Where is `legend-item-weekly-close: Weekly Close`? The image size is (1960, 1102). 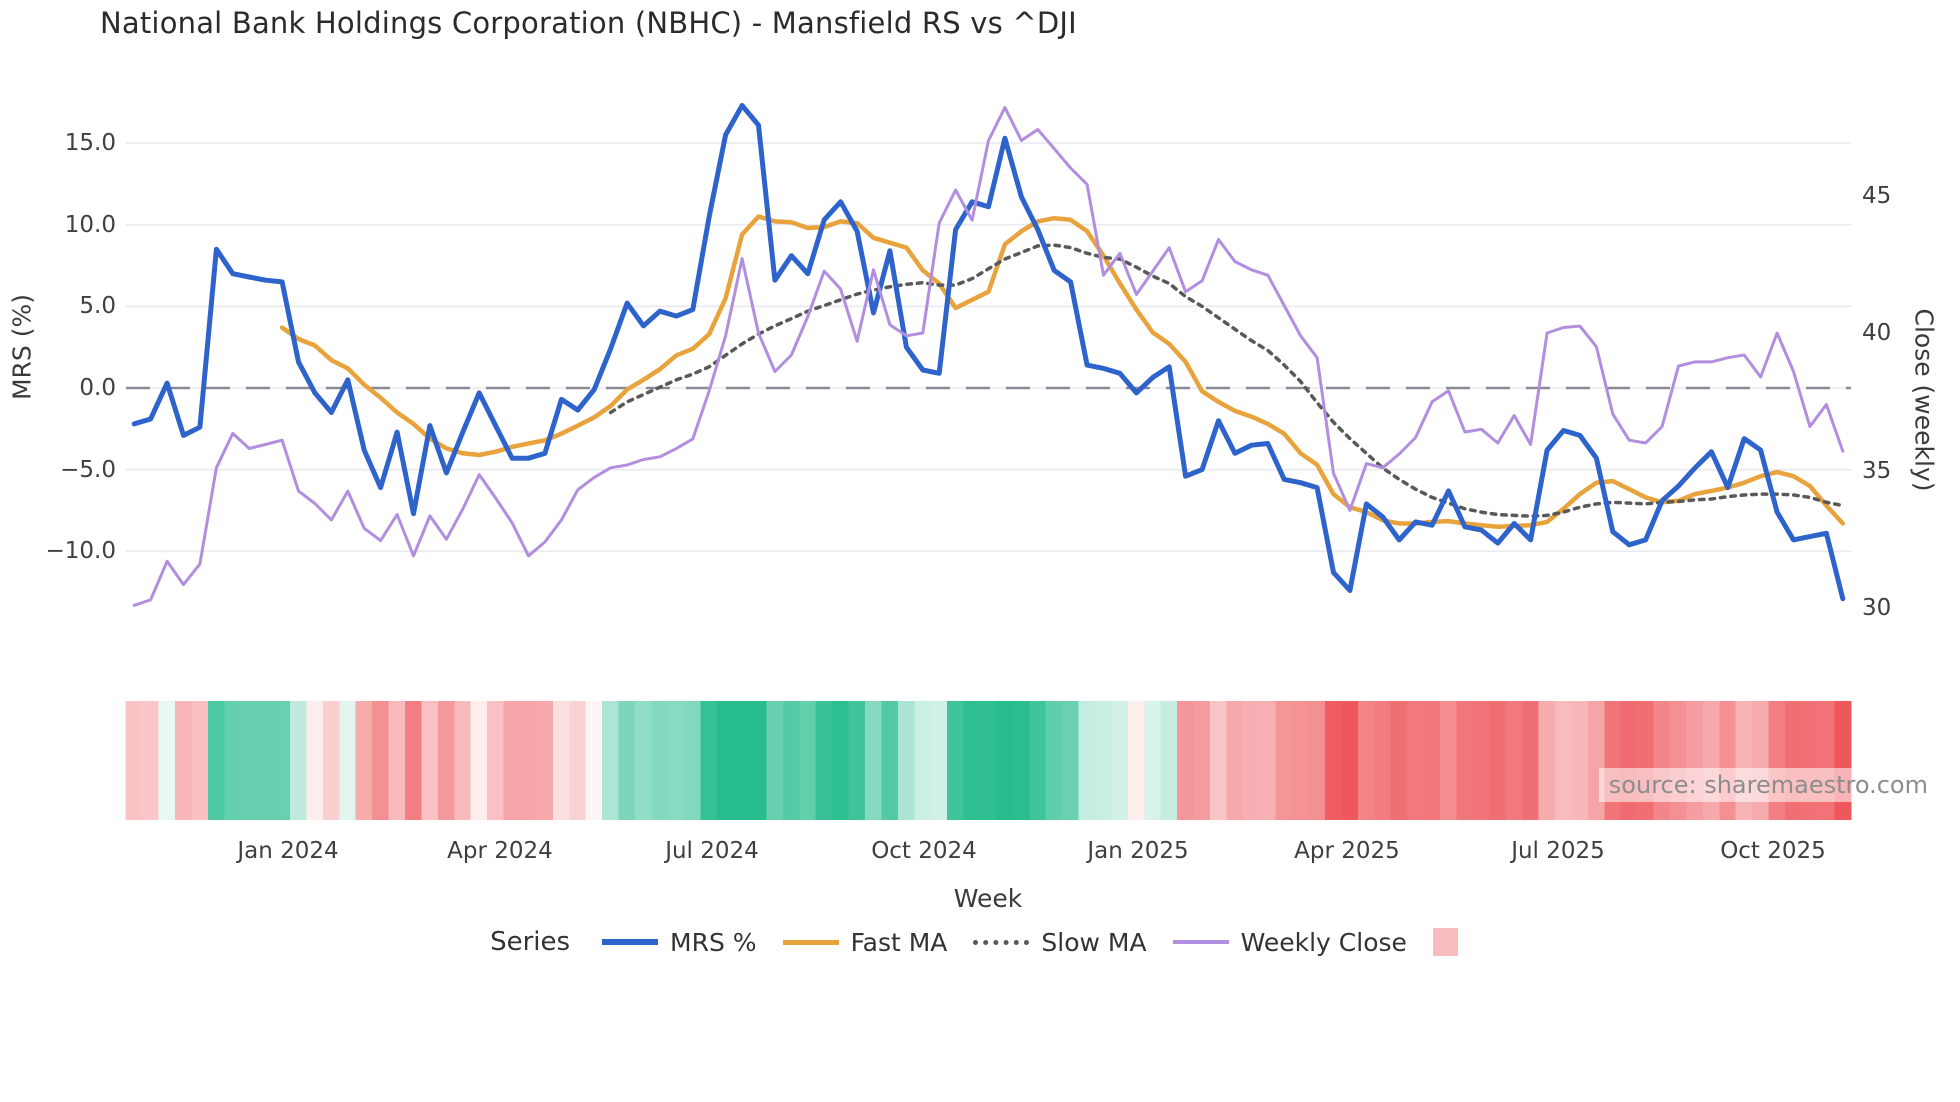 legend-item-weekly-close: Weekly Close is located at coordinates (1289, 942).